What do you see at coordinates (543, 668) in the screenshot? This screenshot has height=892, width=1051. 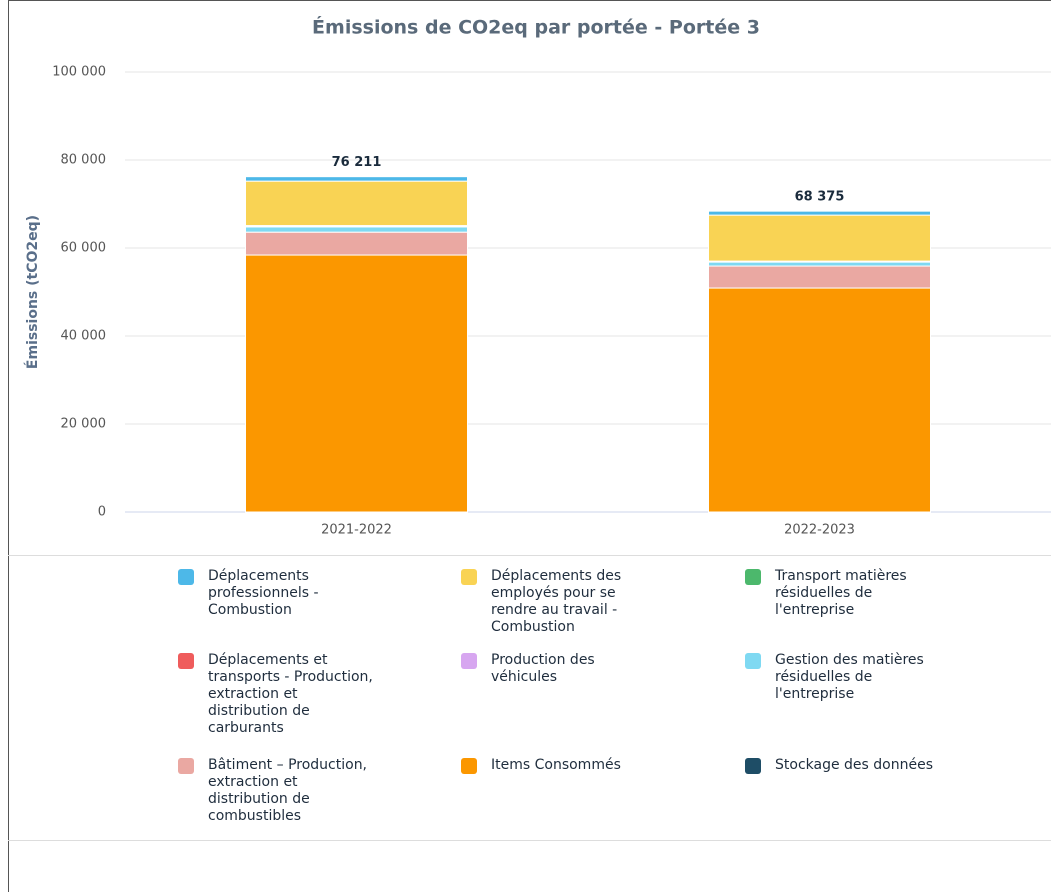 I see `legend-label: Production des véhicules` at bounding box center [543, 668].